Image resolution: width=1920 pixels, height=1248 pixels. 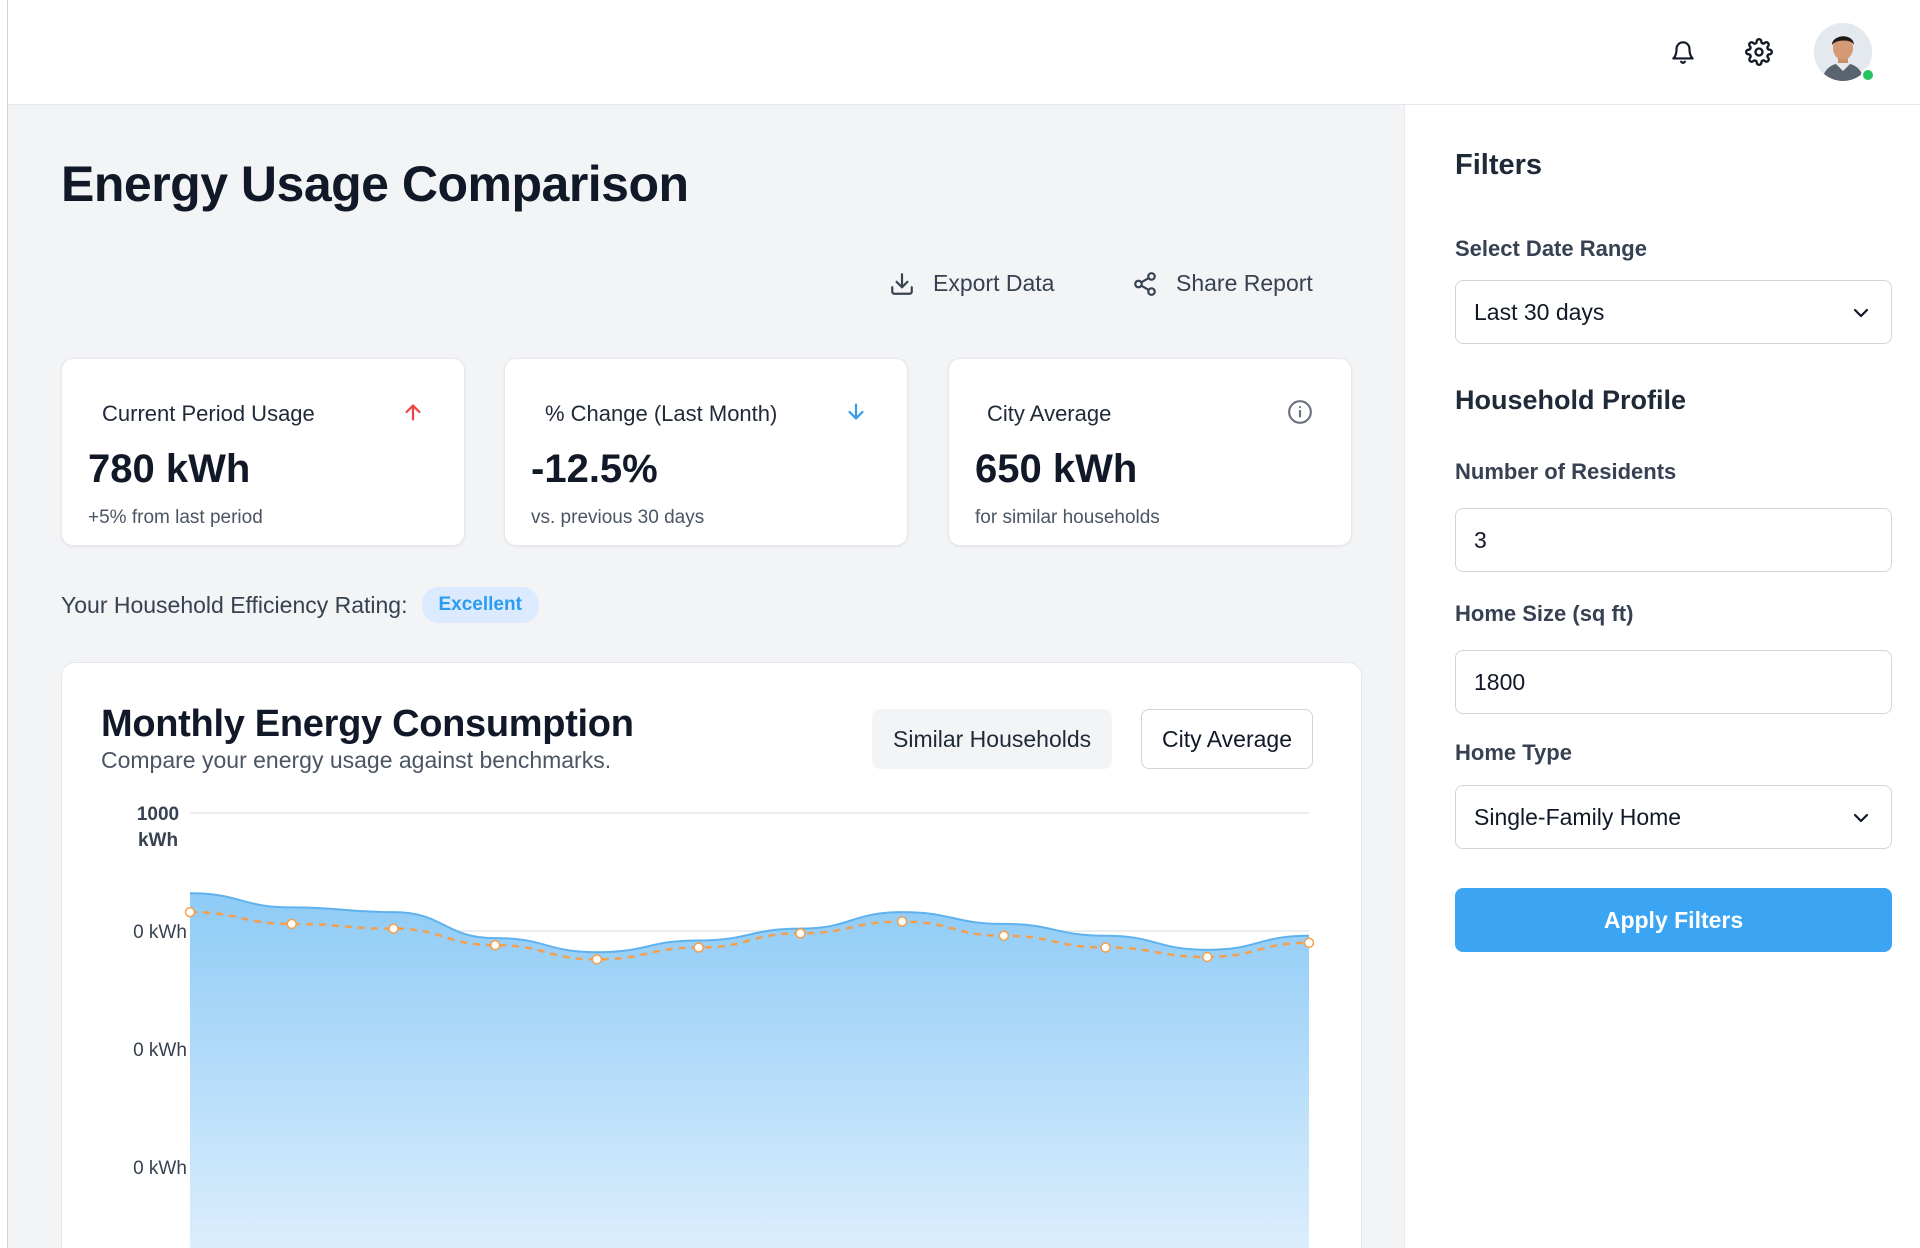 I want to click on card-label: Current Period Usage, so click(x=208, y=413).